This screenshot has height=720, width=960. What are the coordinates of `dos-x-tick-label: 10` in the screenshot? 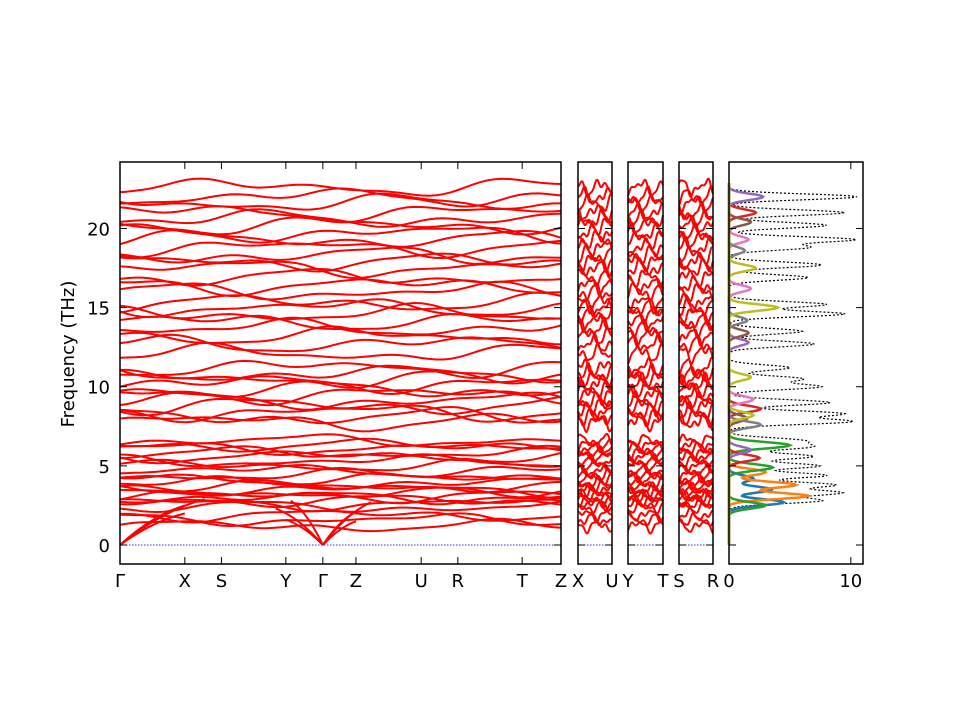 It's located at (850, 581).